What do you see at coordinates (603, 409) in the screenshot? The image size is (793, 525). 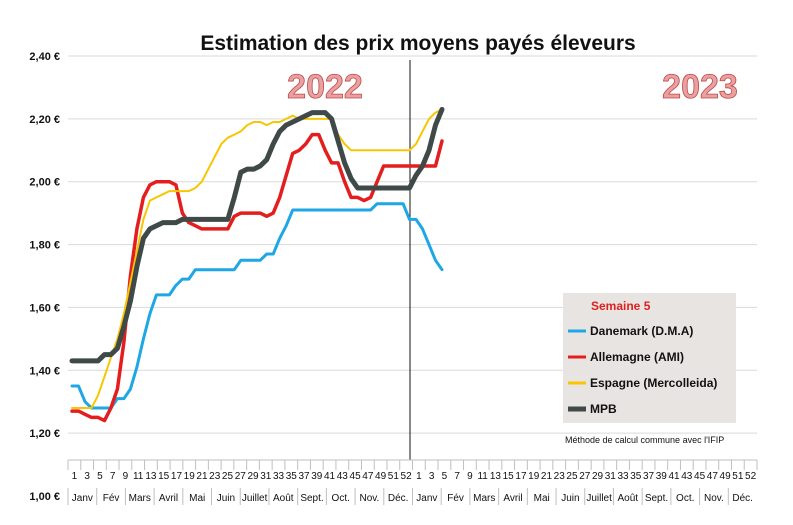 I see `legend-label-mpb: MPB` at bounding box center [603, 409].